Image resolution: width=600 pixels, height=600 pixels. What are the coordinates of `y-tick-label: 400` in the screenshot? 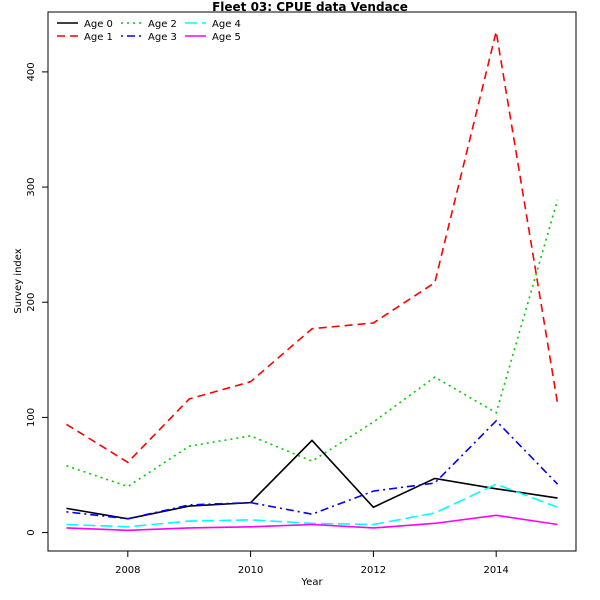 It's located at (31, 71).